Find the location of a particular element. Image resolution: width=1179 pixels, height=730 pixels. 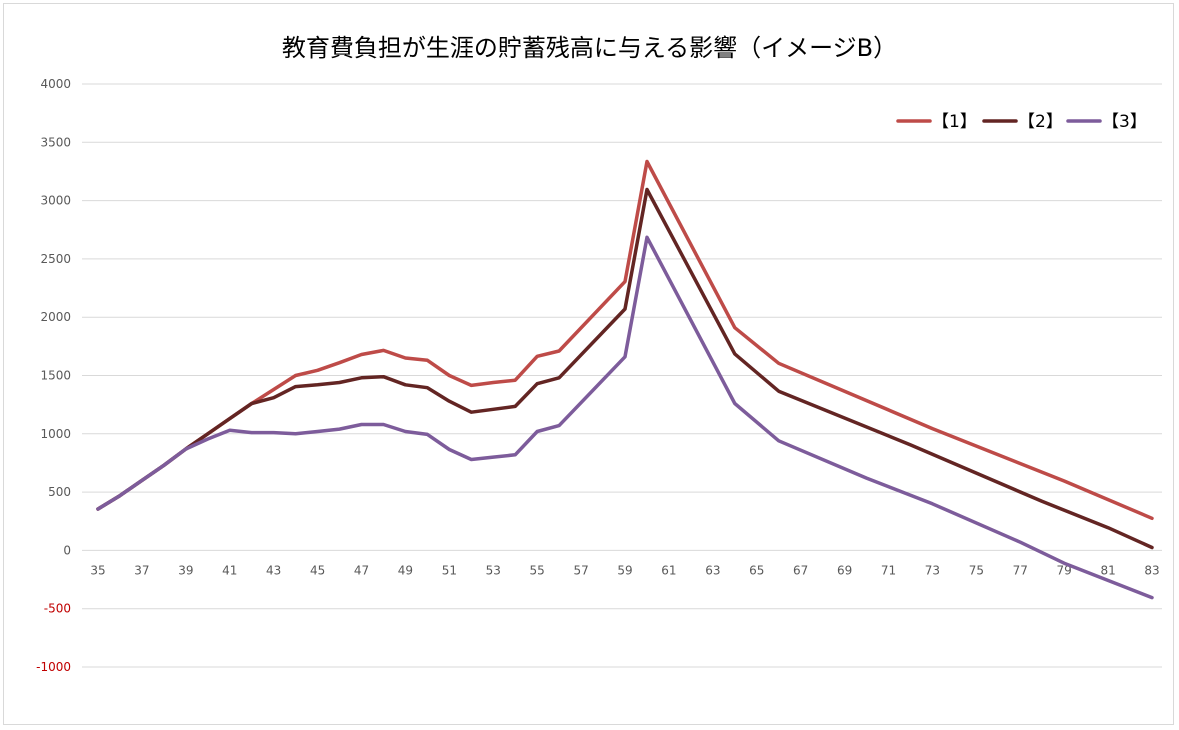

x-tick-label: 49 is located at coordinates (405, 570).